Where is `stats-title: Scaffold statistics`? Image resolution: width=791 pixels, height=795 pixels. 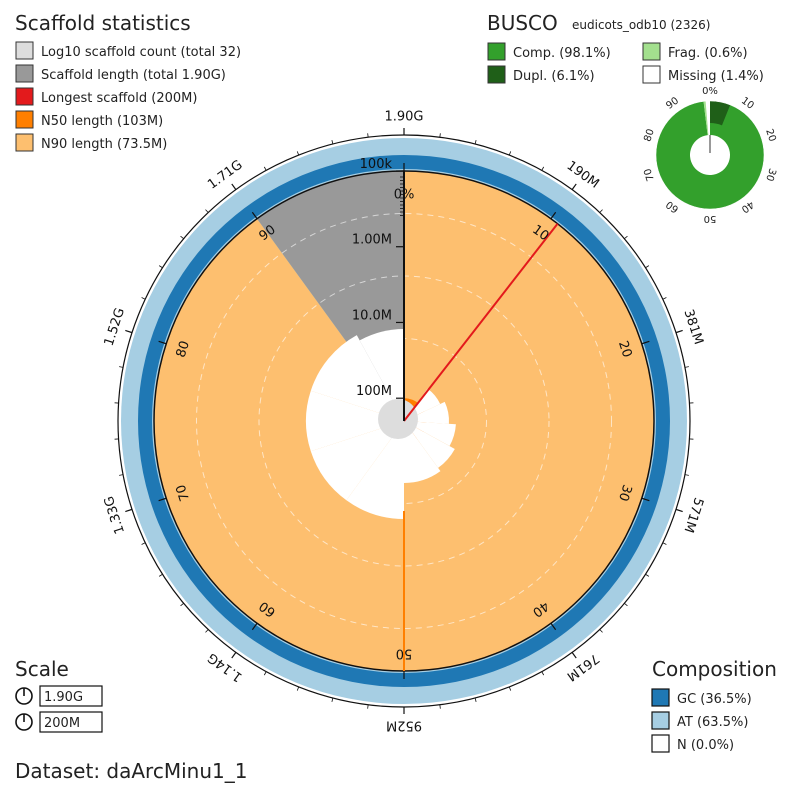 stats-title: Scaffold statistics is located at coordinates (103, 23).